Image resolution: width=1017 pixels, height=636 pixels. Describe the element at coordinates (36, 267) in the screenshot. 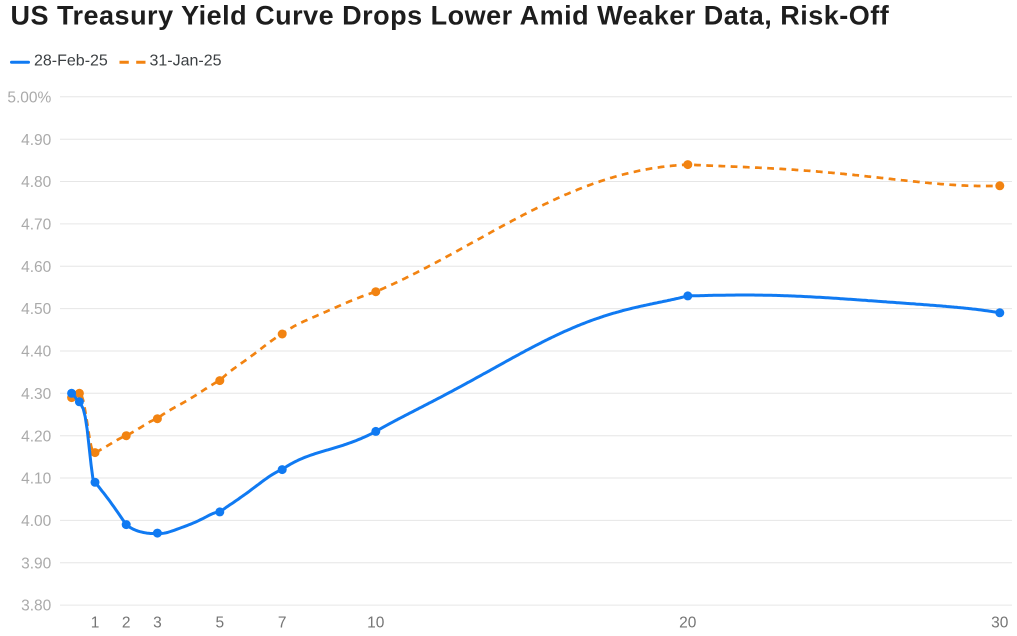

I see `svg-text: 4.60` at that location.